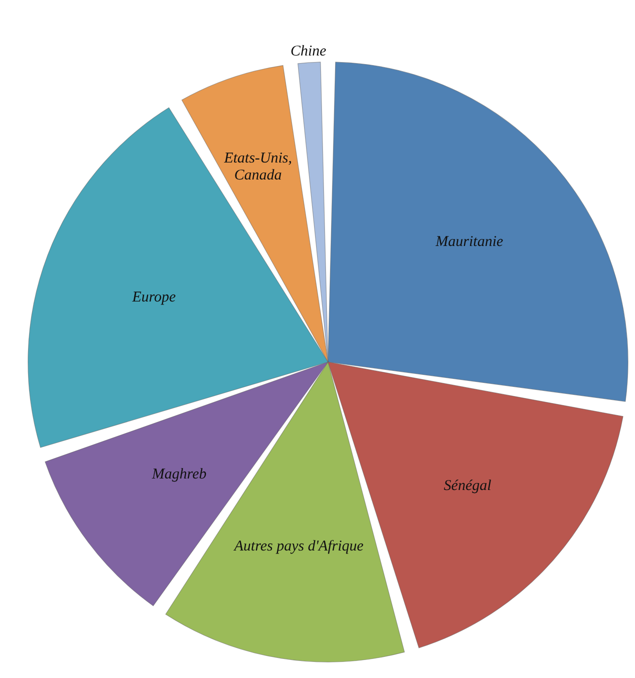  I want to click on slice-label: Etats-Unis, Canada, so click(257, 167).